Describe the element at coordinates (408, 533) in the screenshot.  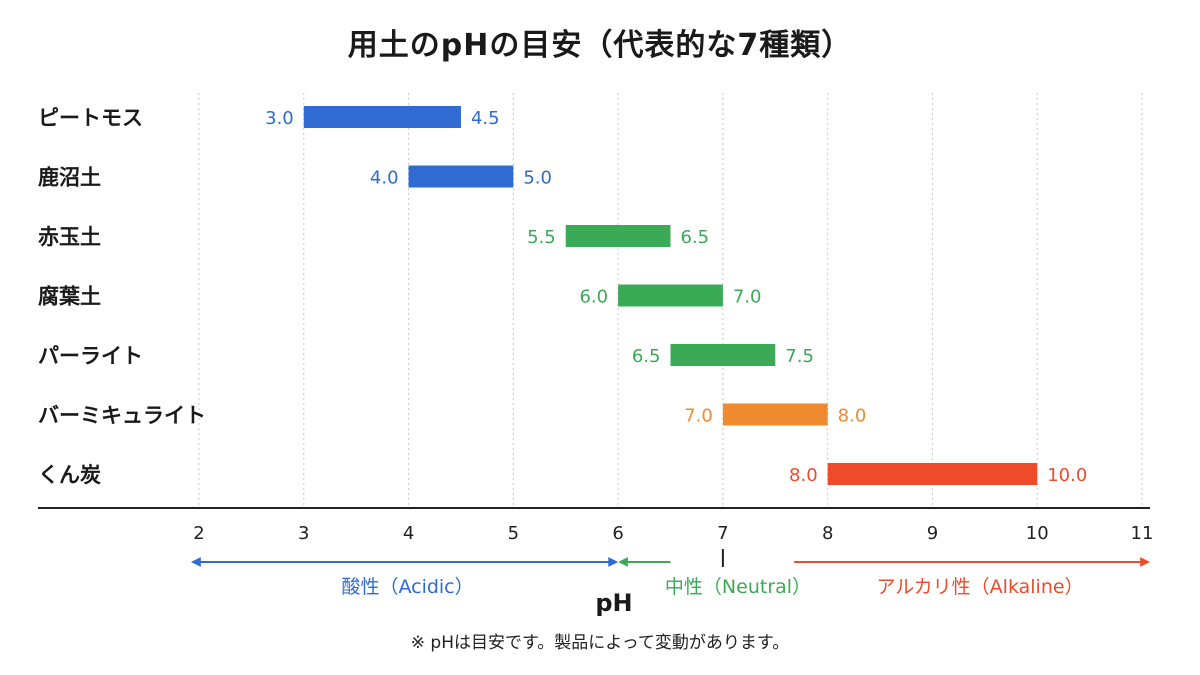
I see `x-tick-label: 4` at that location.